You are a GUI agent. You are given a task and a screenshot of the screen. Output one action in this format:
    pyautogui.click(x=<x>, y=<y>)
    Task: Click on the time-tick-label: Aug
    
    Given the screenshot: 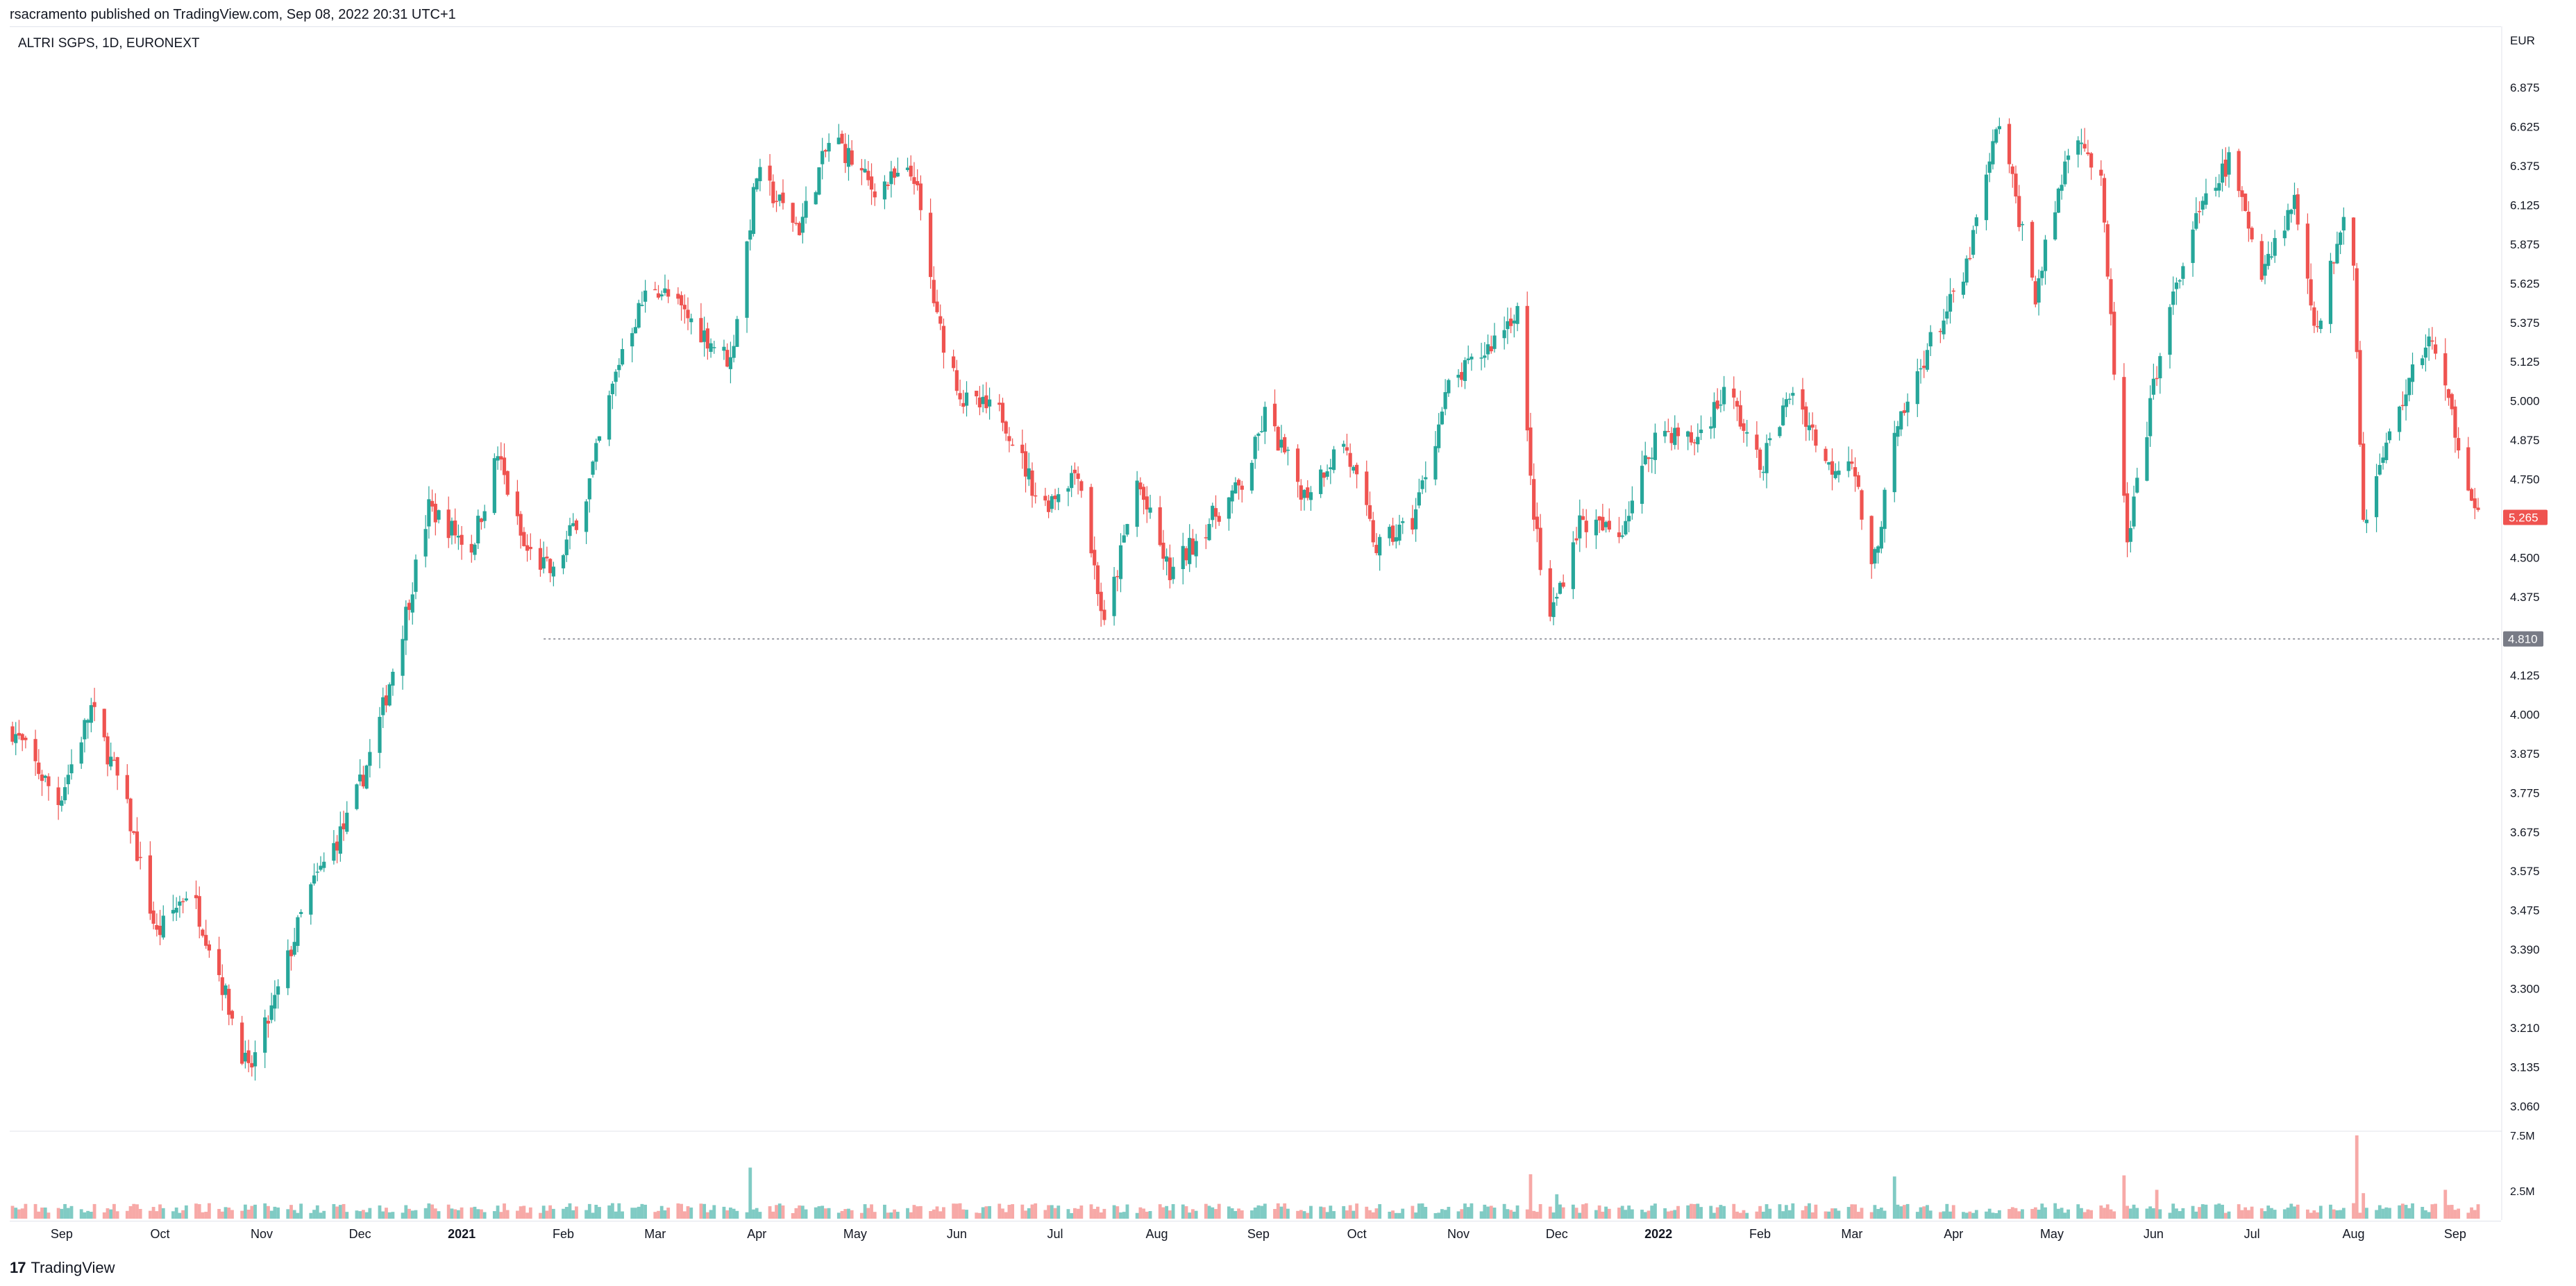 What is the action you would take?
    pyautogui.click(x=1156, y=1234)
    